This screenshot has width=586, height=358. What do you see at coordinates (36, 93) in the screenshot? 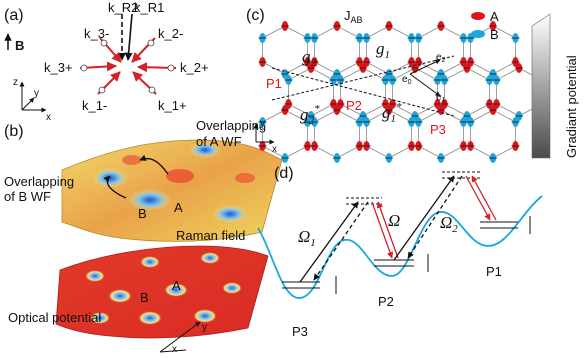
I see `axis-y-label: y` at bounding box center [36, 93].